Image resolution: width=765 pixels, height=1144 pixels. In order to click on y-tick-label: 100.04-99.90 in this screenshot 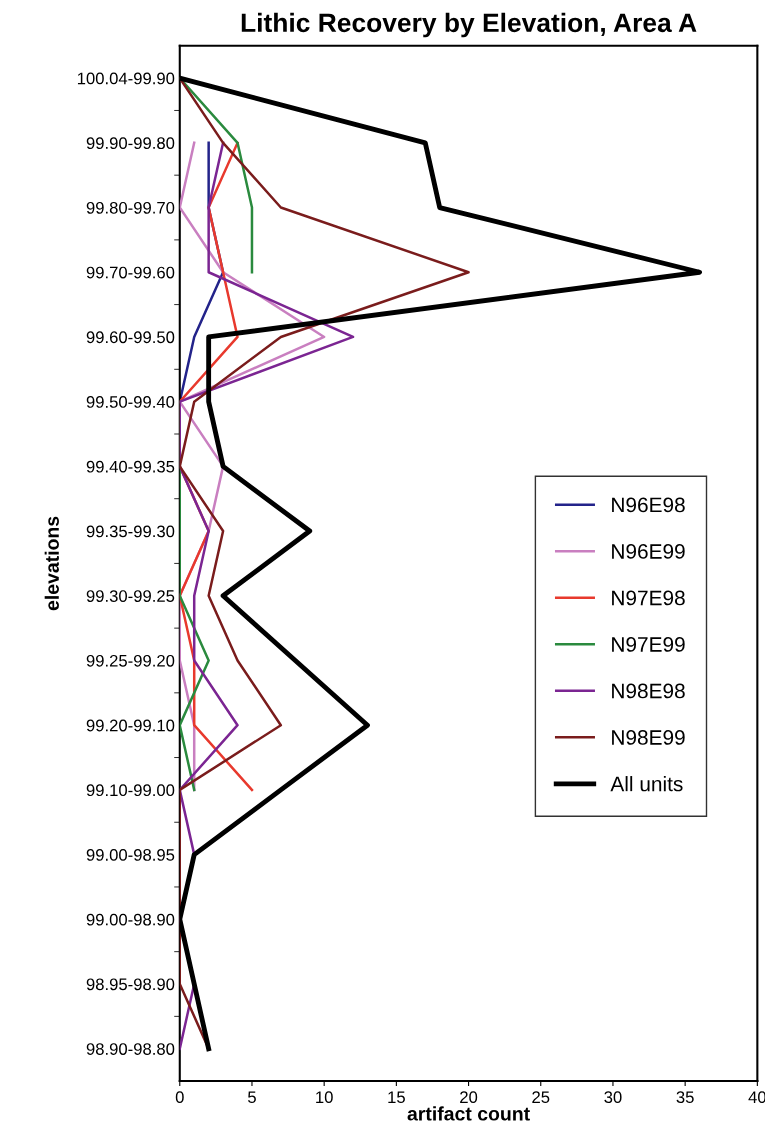, I will do `click(126, 78)`.